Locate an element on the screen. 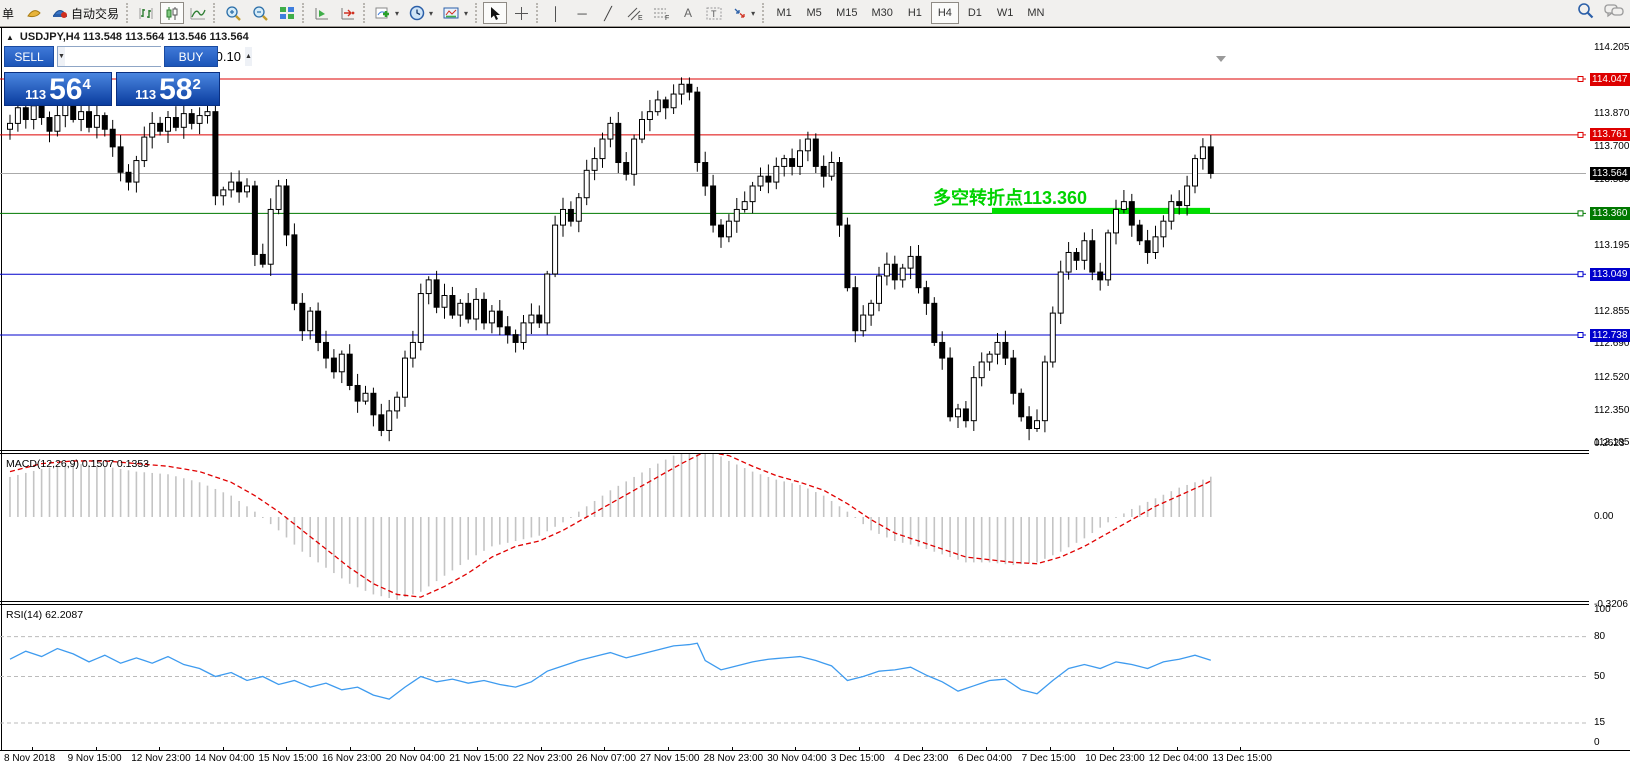 The height and width of the screenshot is (771, 1630). rsi-axis-80: 80 is located at coordinates (1600, 636).